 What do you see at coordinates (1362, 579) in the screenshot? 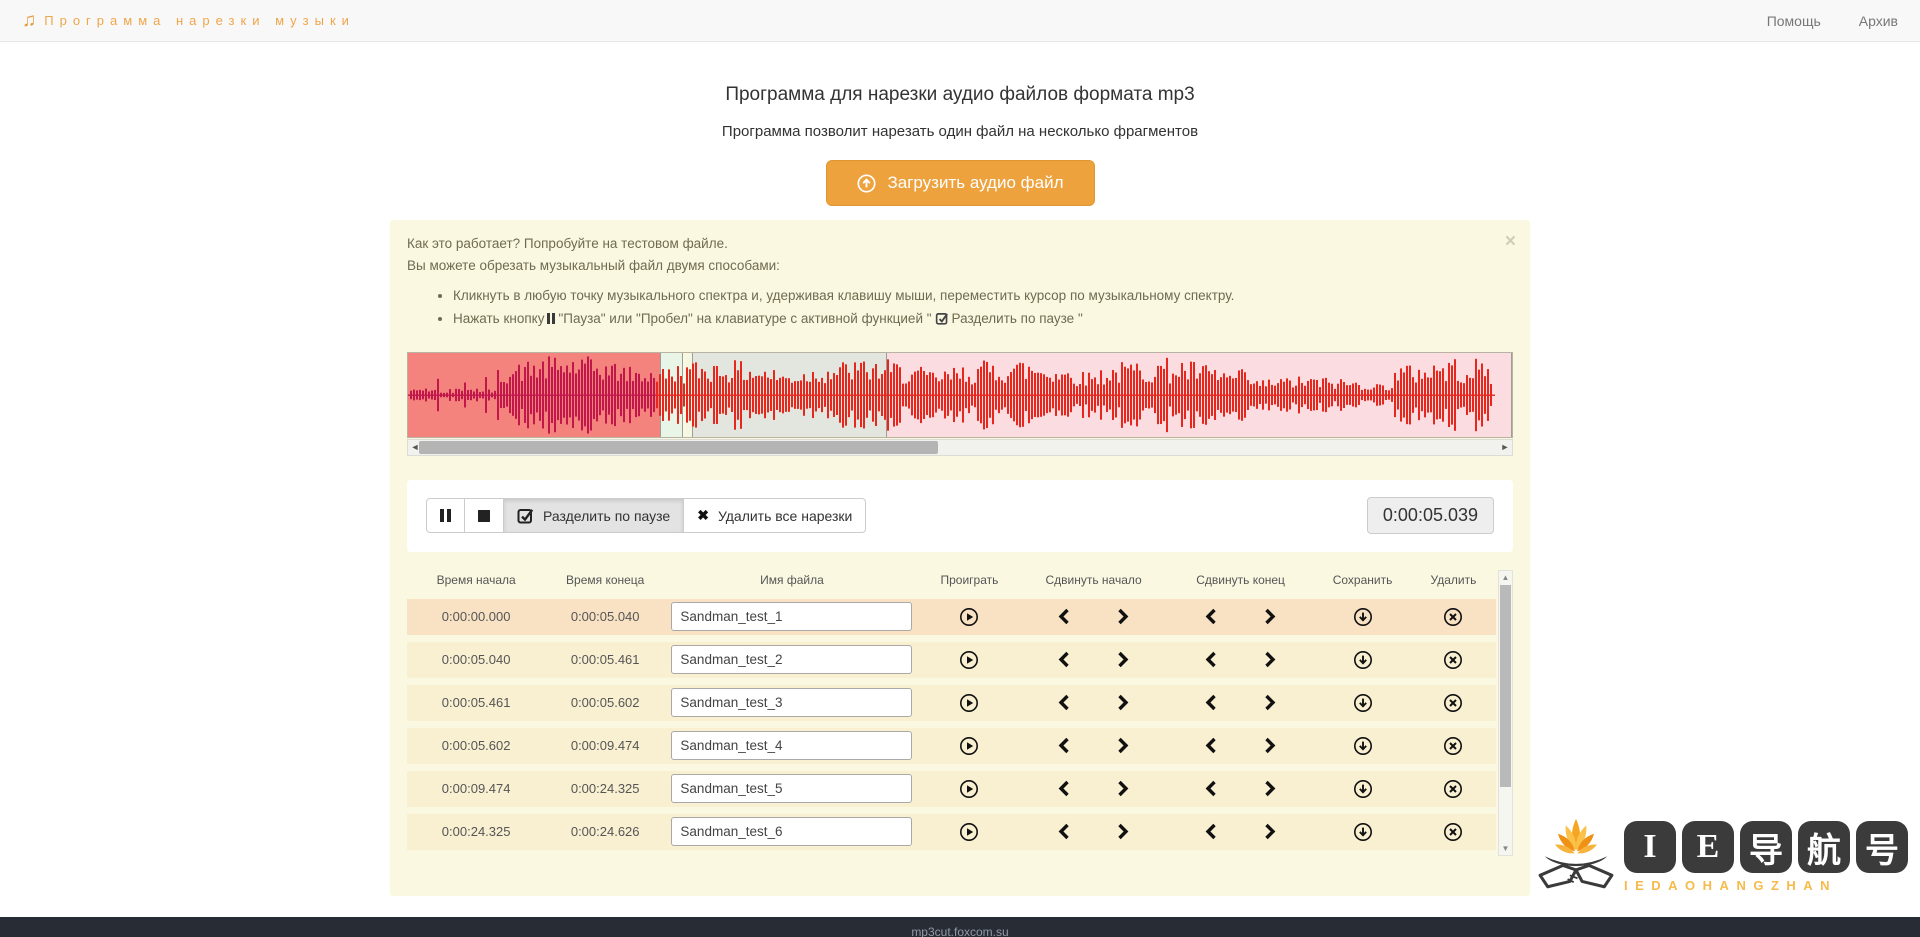
I see `col-header-save: Сохранить` at bounding box center [1362, 579].